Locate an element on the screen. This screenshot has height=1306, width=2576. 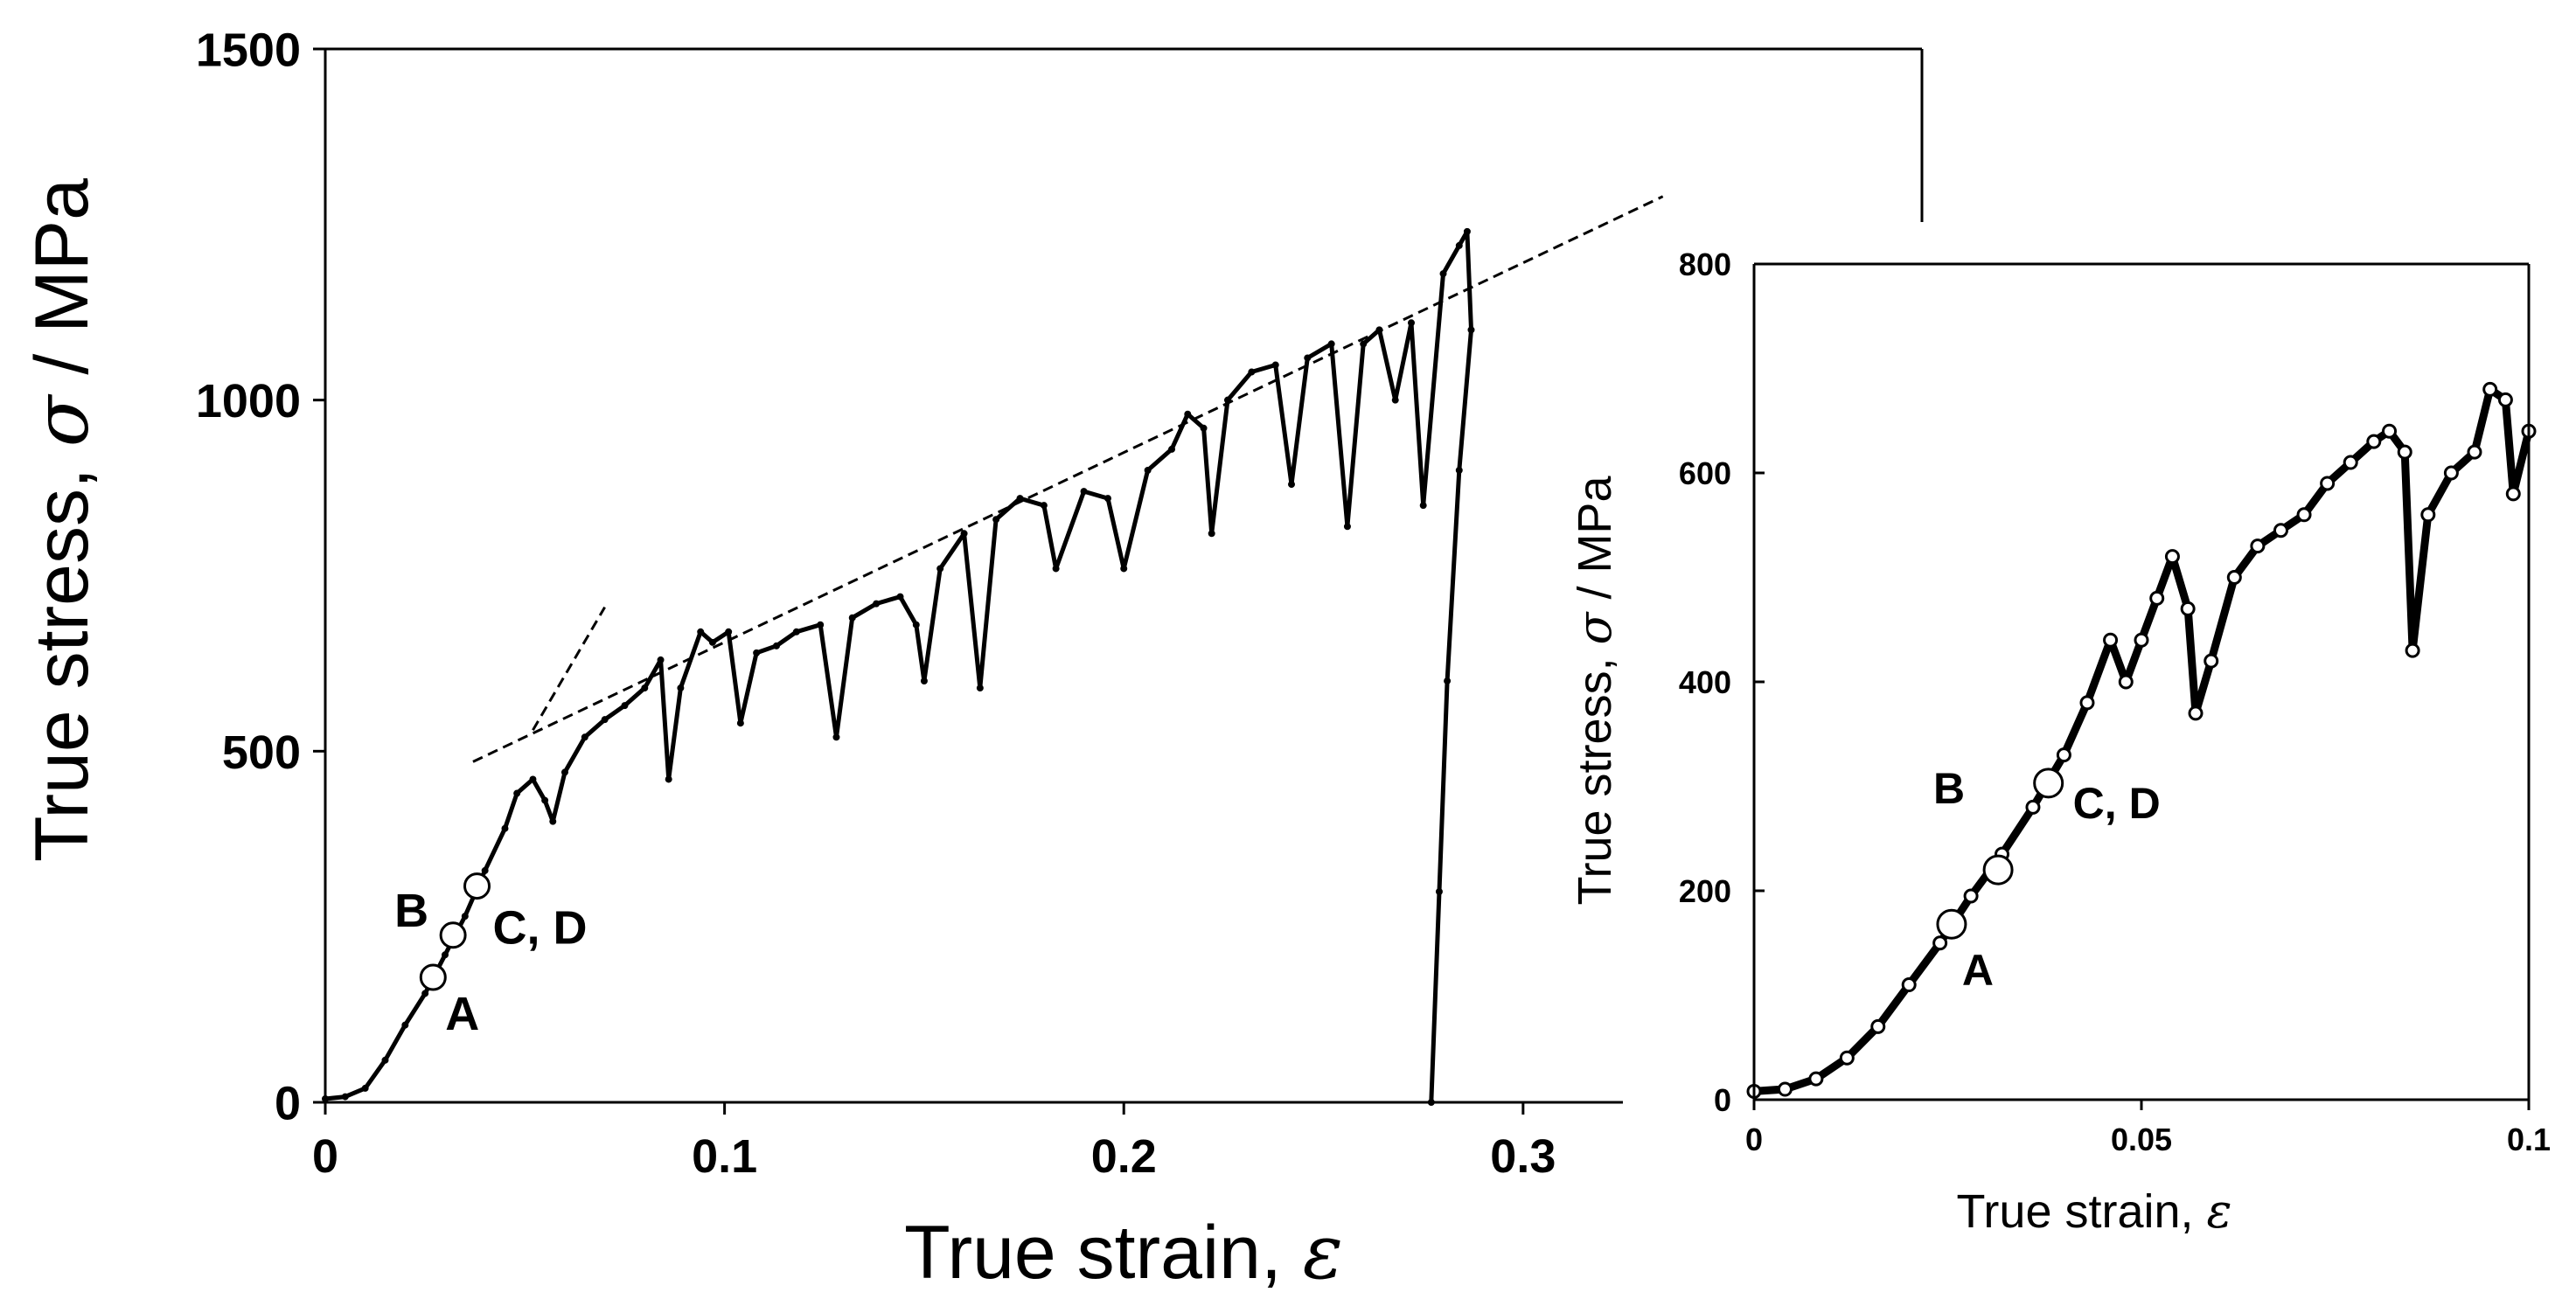
y-tick-label: 0 is located at coordinates (288, 1103).